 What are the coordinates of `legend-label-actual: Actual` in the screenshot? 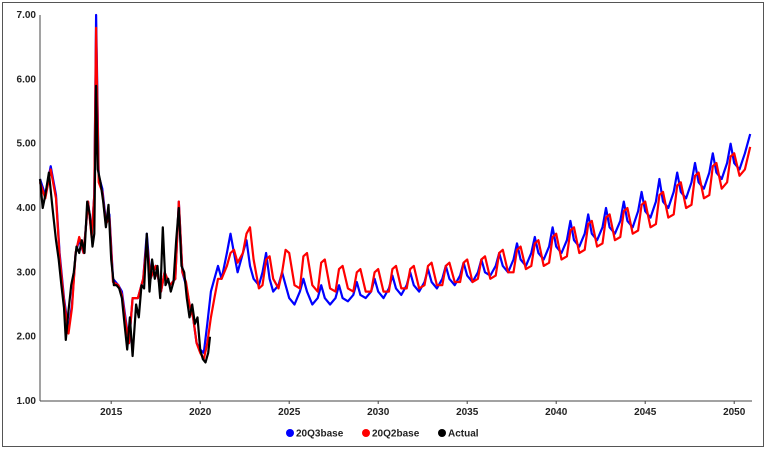 It's located at (463, 434).